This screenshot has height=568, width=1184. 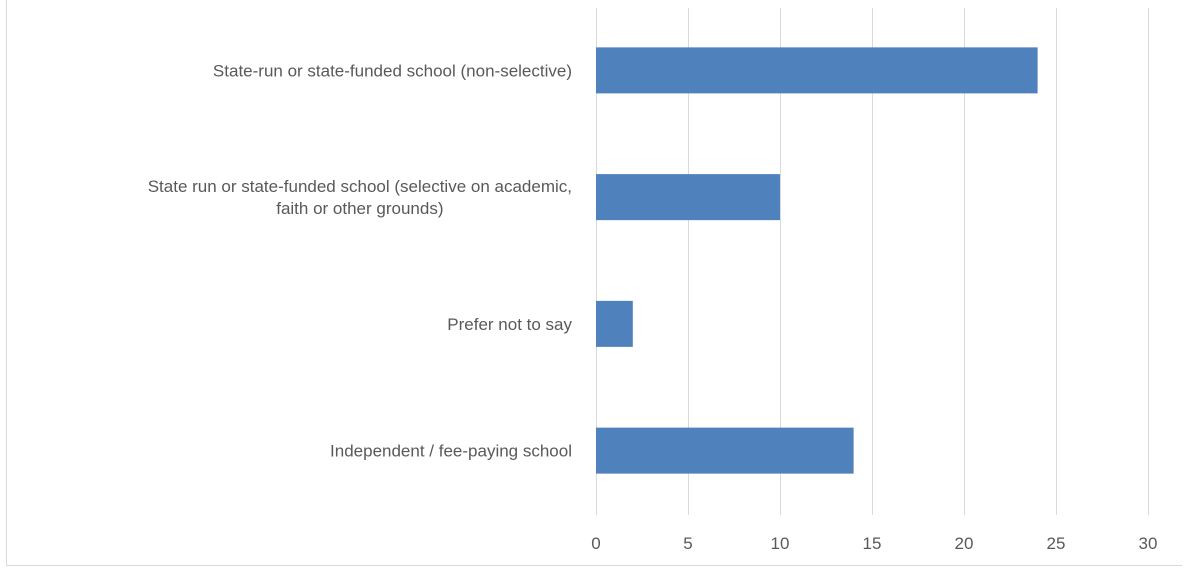 What do you see at coordinates (1148, 543) in the screenshot?
I see `x-tick-label: 30` at bounding box center [1148, 543].